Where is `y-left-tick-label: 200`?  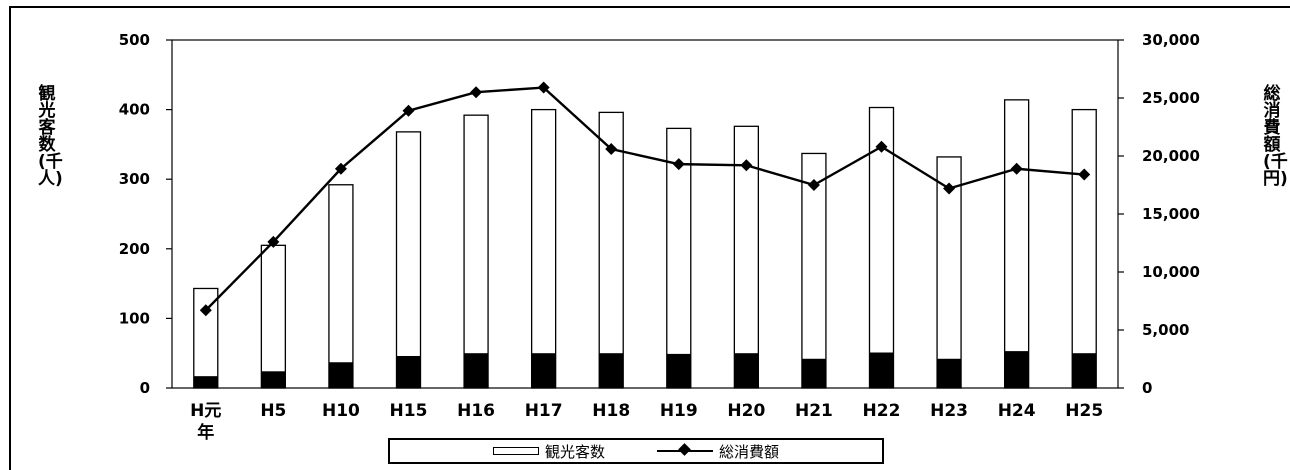
y-left-tick-label: 200 is located at coordinates (134, 249).